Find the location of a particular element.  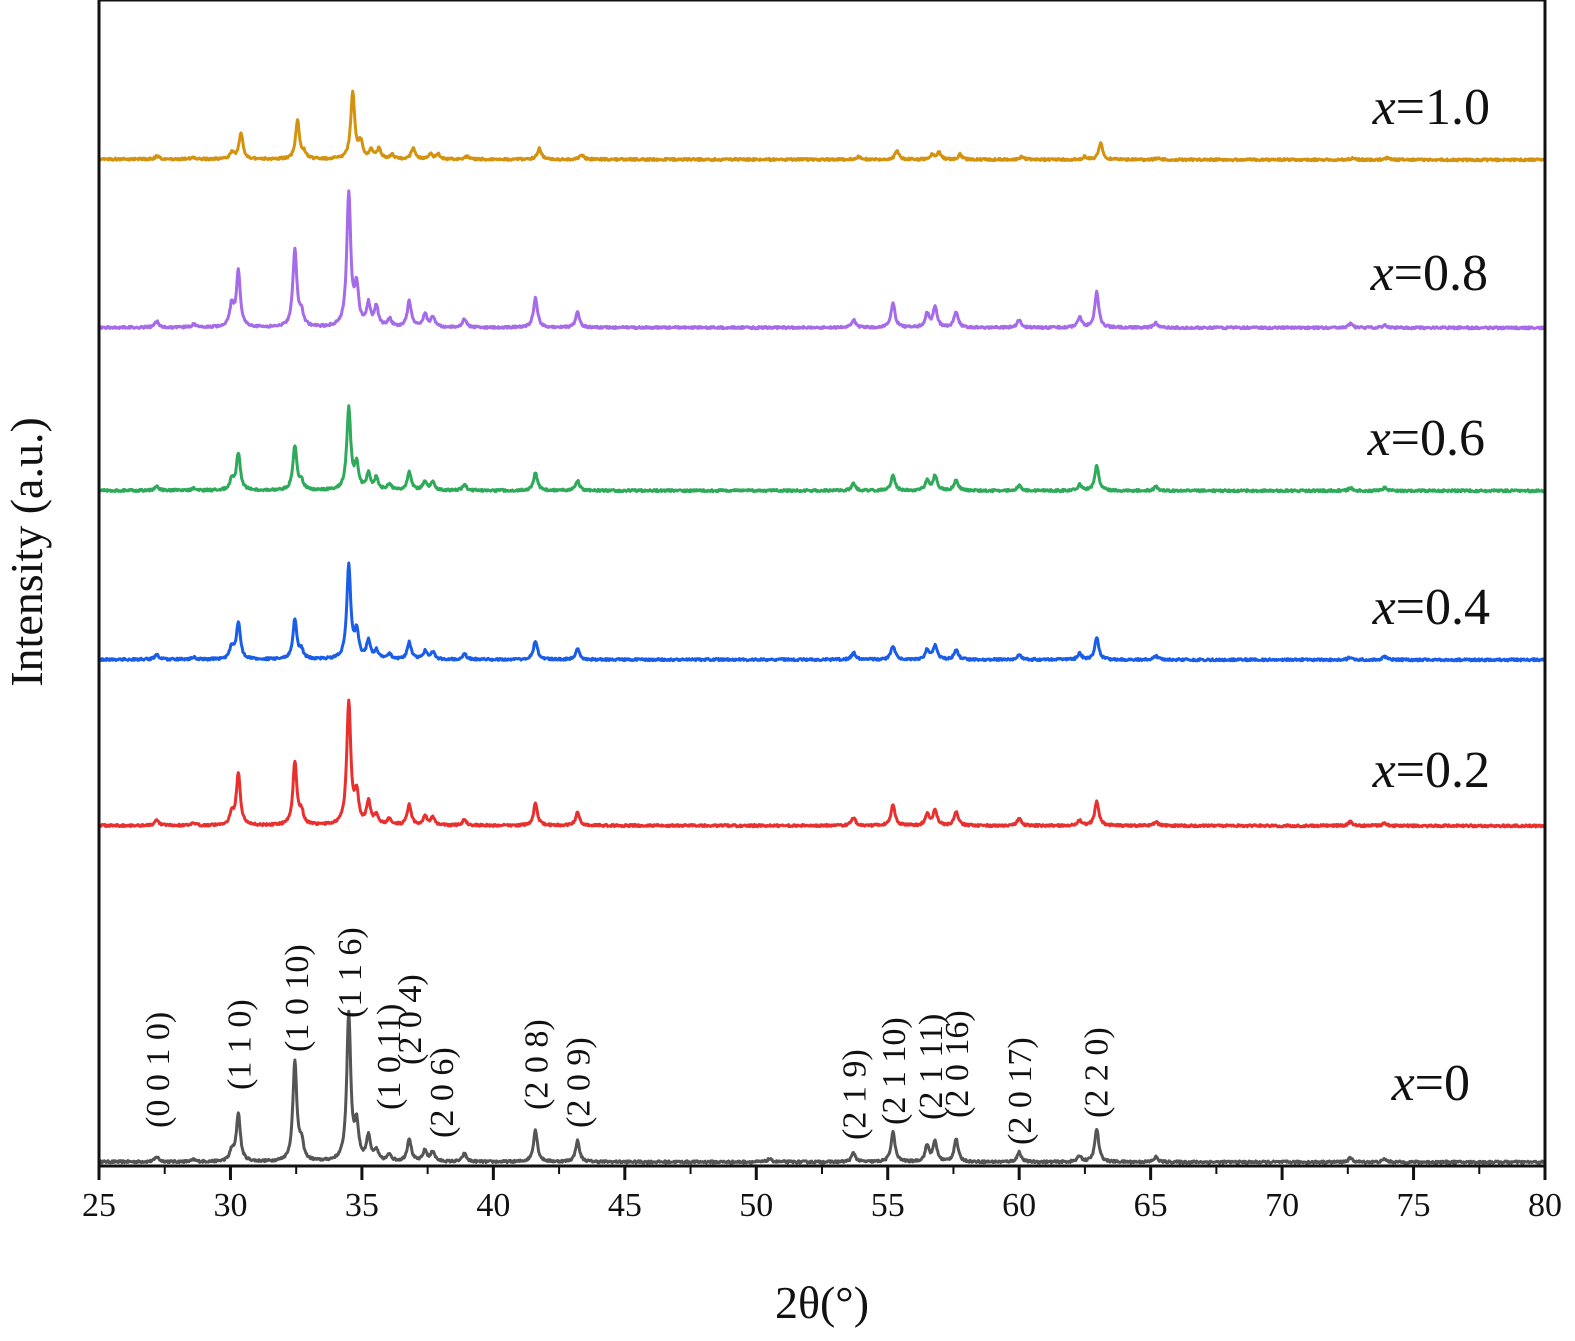

series-label-4: x=0.8 is located at coordinates (1429, 273).